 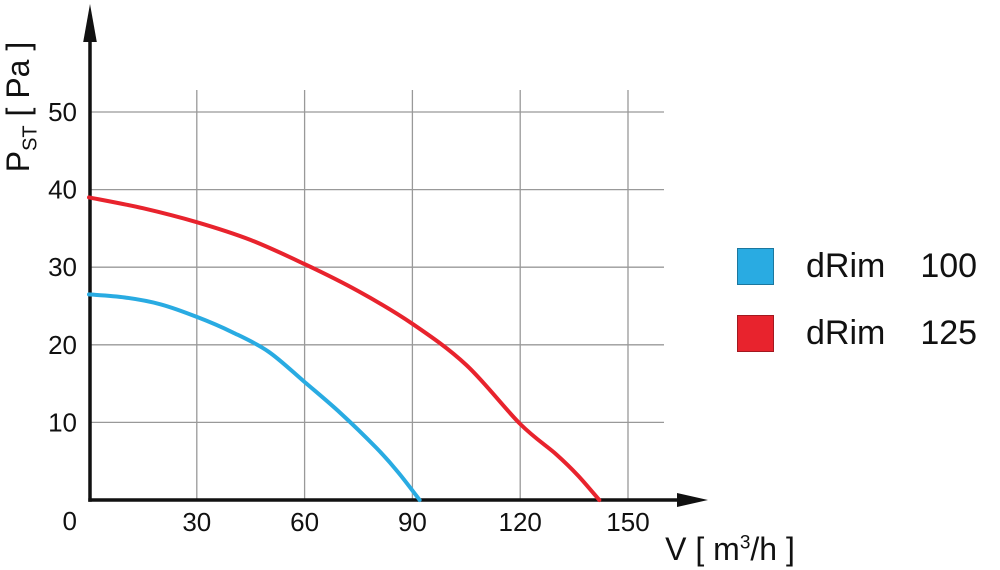 What do you see at coordinates (62, 190) in the screenshot?
I see `y-tick-label: 40` at bounding box center [62, 190].